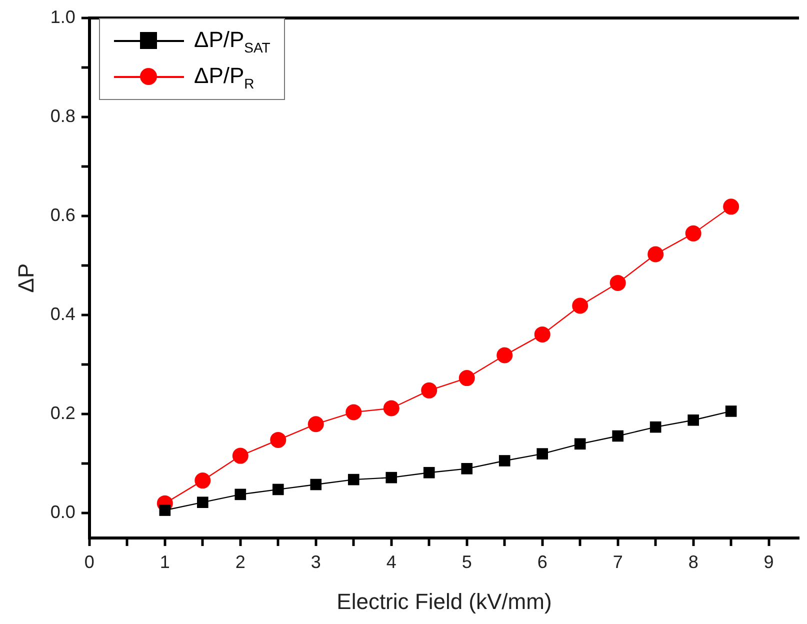  Describe the element at coordinates (240, 562) in the screenshot. I see `x-tick-label: 2` at that location.